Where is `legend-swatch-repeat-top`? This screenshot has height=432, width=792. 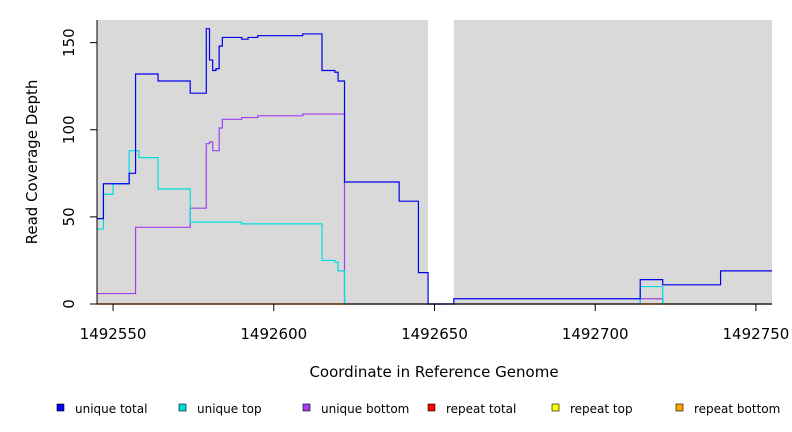
legend-swatch-repeat-top is located at coordinates (555, 407).